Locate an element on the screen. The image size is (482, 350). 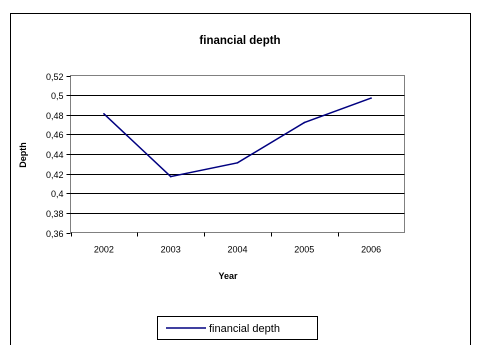
x-tick-label: 2005 is located at coordinates (304, 250).